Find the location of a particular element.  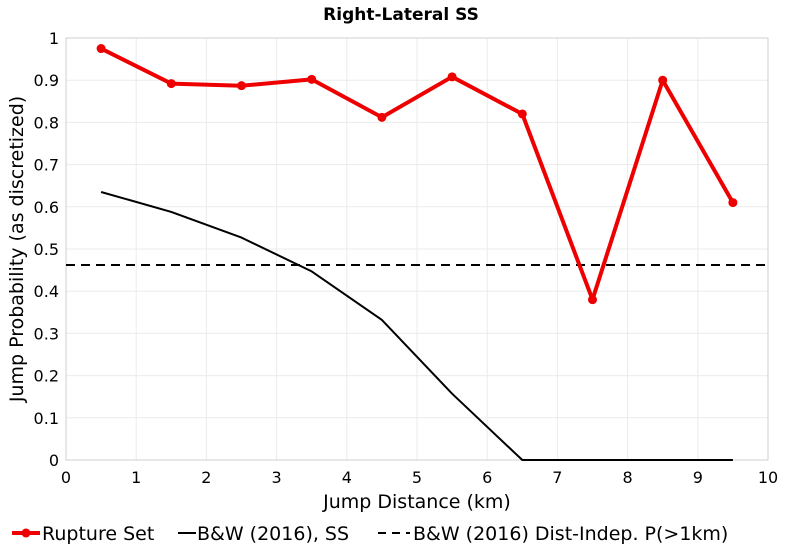

x-tick-label: 10 is located at coordinates (768, 477).